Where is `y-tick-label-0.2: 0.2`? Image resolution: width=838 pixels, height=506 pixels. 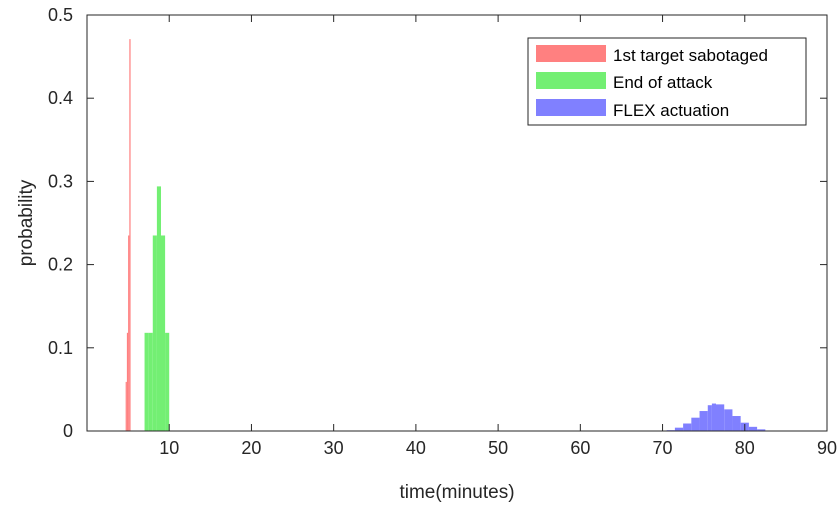
y-tick-label-0.2: 0.2 is located at coordinates (60, 265).